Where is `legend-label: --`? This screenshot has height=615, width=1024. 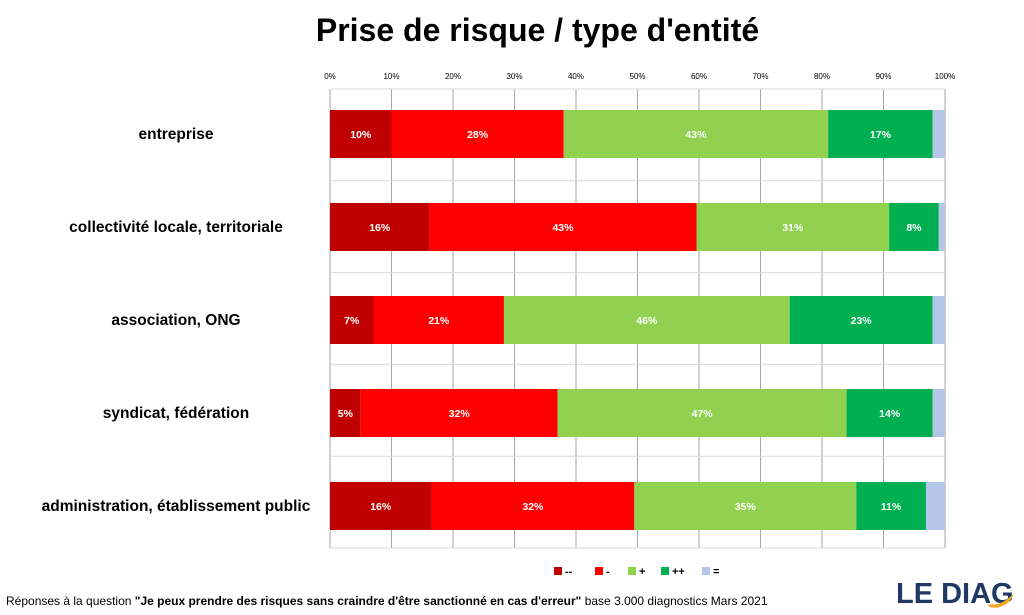 legend-label: -- is located at coordinates (569, 572).